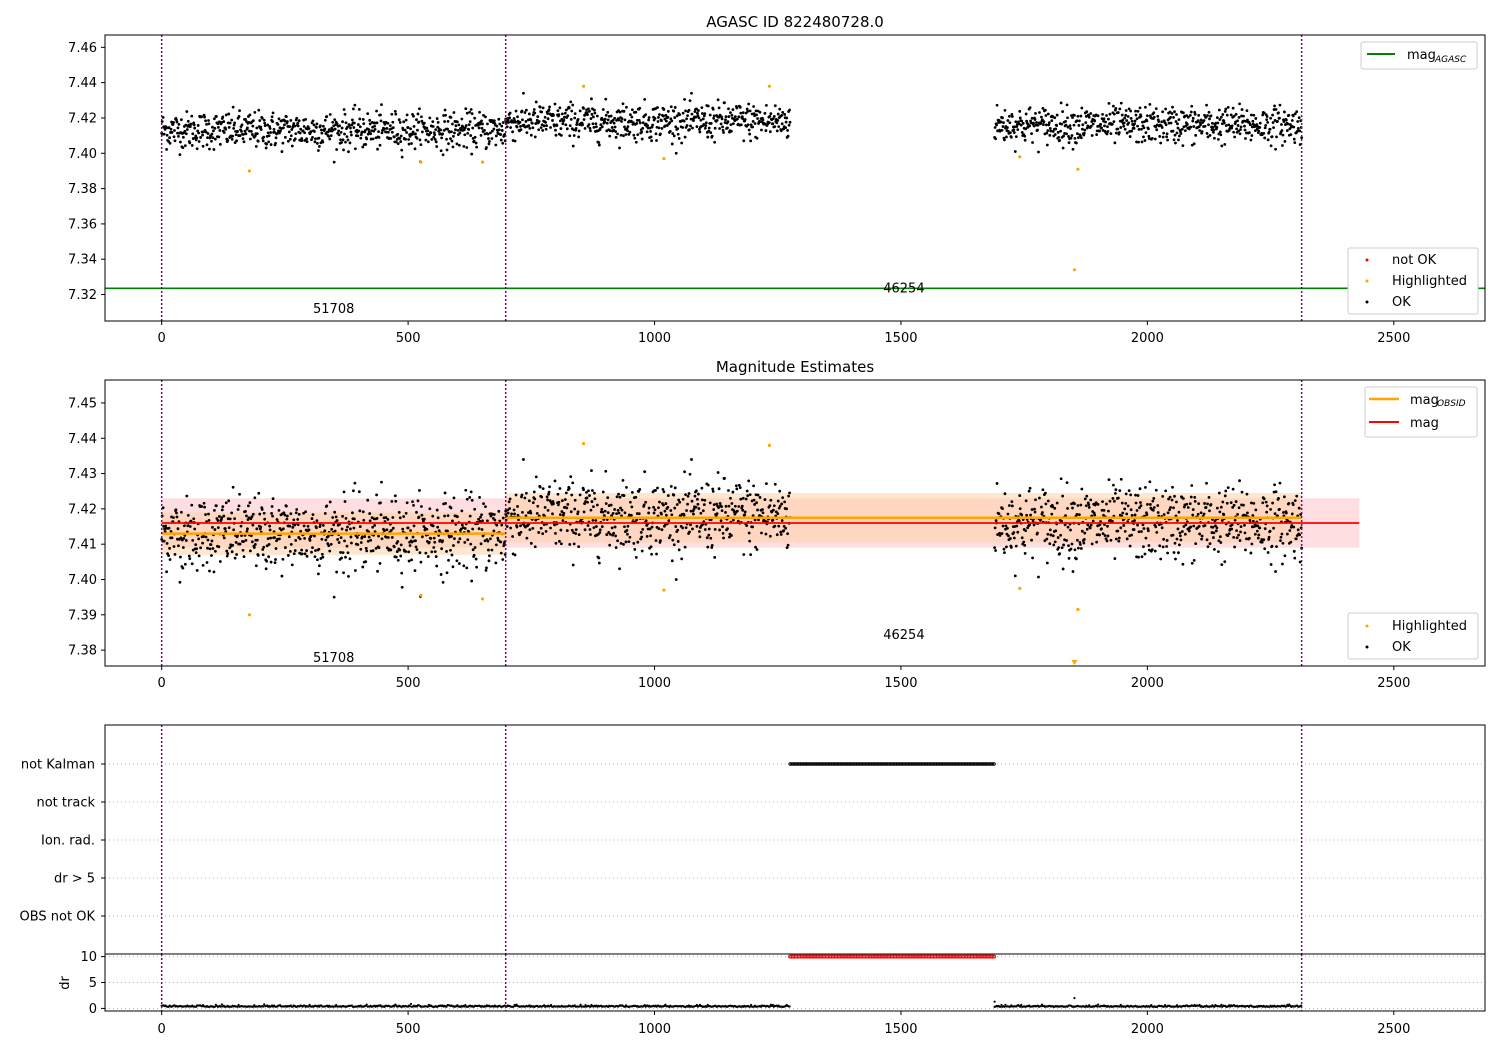 This screenshot has width=1500, height=1050. What do you see at coordinates (583, 443) in the screenshot?
I see `highlighted-point` at bounding box center [583, 443].